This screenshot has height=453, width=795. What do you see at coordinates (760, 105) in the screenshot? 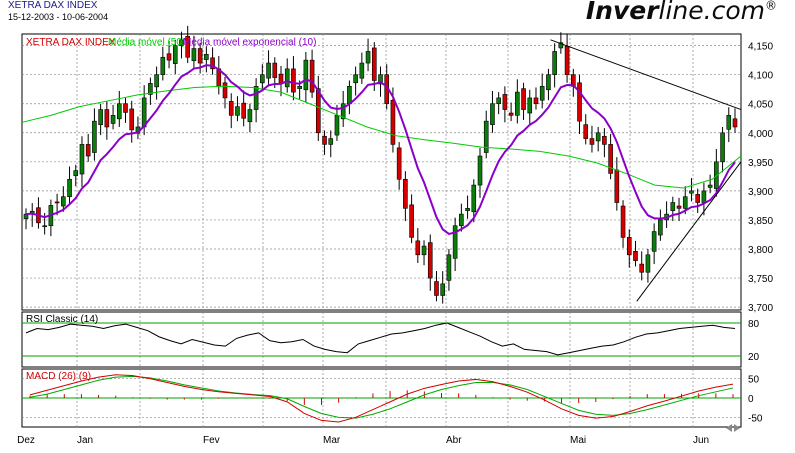
I see `price-tick-label: 4,050` at bounding box center [760, 105].